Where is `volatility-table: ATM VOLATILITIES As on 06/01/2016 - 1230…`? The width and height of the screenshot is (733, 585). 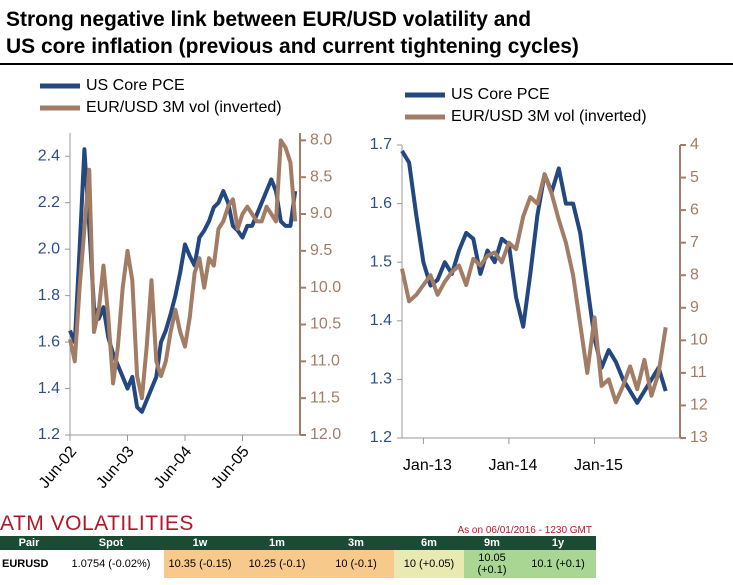 volatility-table: ATM VOLATILITIES As on 06/01/2016 - 1230… is located at coordinates (300, 545).